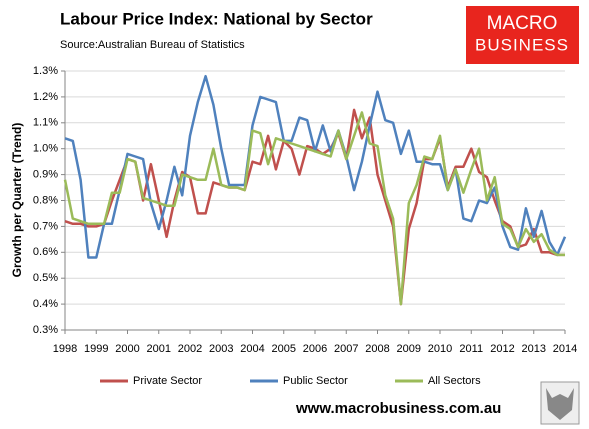  I want to click on legend-label: All Sectors, so click(454, 381).